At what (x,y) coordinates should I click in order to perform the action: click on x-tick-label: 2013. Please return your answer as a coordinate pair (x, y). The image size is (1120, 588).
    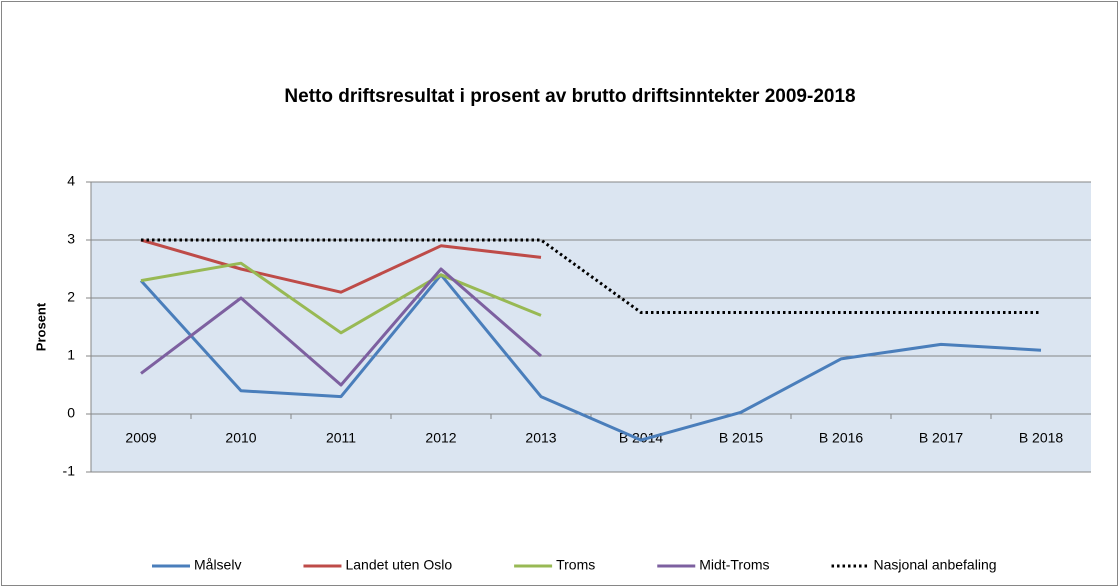
    Looking at the image, I should click on (540, 438).